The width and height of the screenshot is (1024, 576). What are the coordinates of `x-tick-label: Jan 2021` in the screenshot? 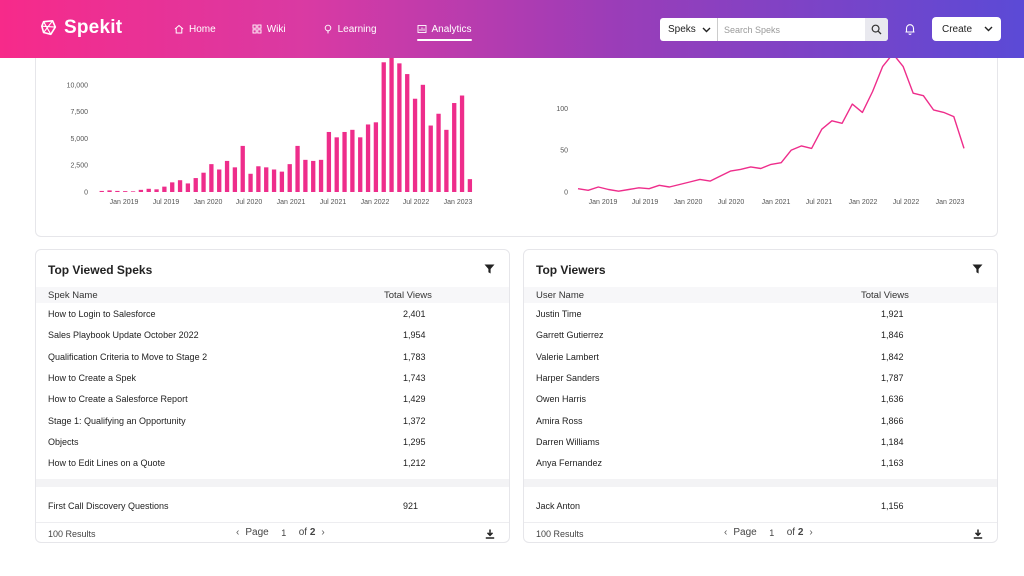 It's located at (776, 202).